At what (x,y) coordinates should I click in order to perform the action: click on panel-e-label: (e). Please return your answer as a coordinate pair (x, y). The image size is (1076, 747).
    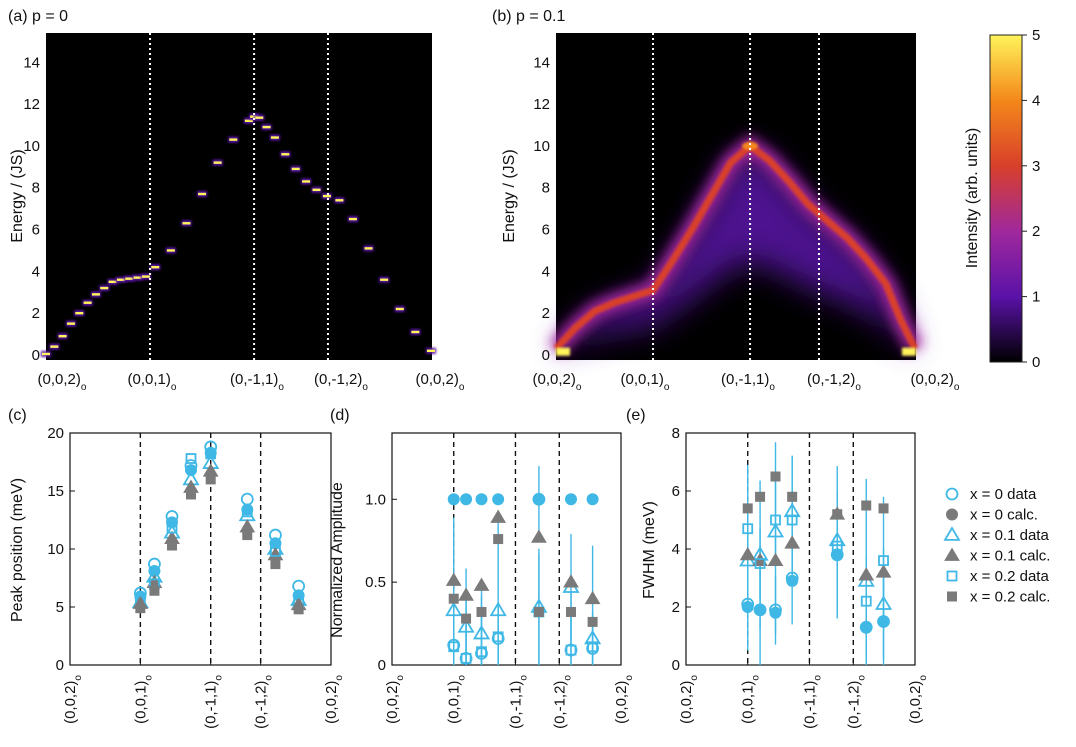
    Looking at the image, I should click on (636, 415).